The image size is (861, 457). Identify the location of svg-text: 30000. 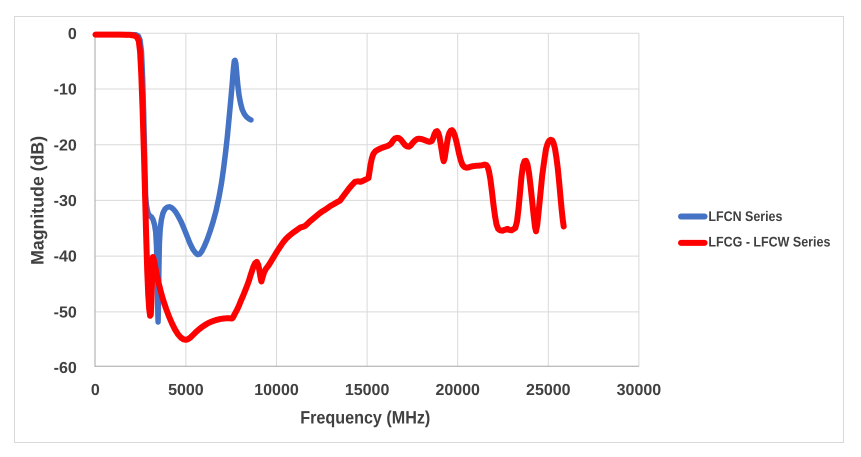
(639, 390).